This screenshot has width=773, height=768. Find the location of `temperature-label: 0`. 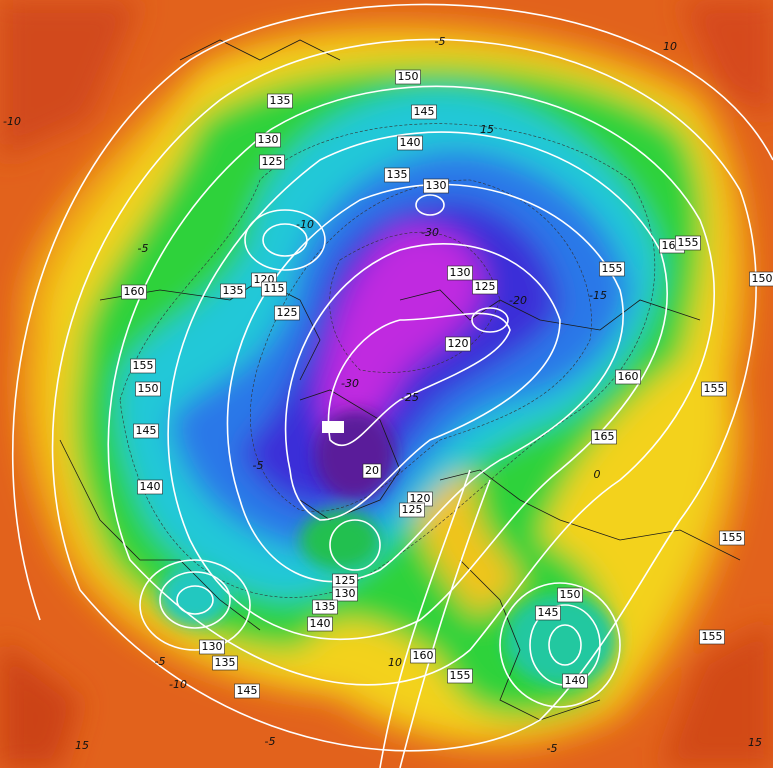

temperature-label: 0 is located at coordinates (597, 474).